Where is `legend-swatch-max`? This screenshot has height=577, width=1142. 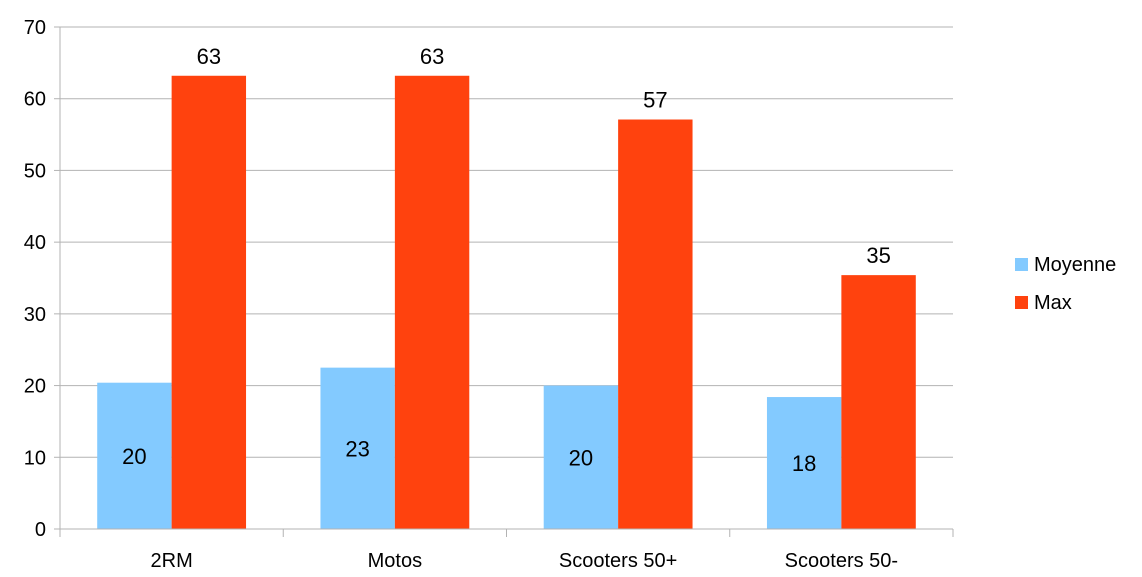 legend-swatch-max is located at coordinates (1021, 302).